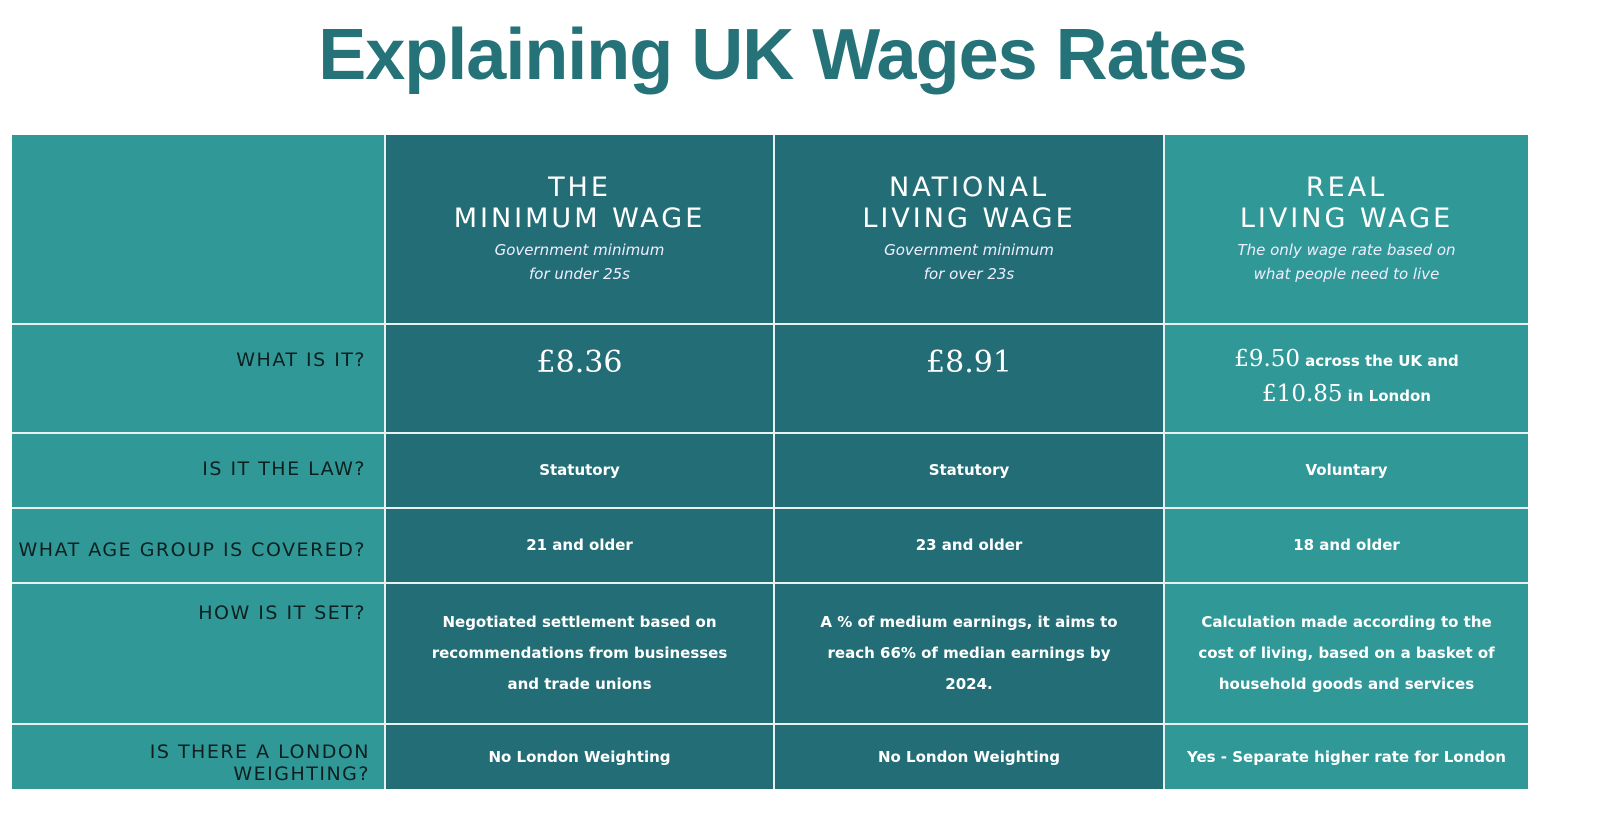 The width and height of the screenshot is (1600, 817). Describe the element at coordinates (969, 757) in the screenshot. I see `cell-nlw-london: No London Weighting` at that location.